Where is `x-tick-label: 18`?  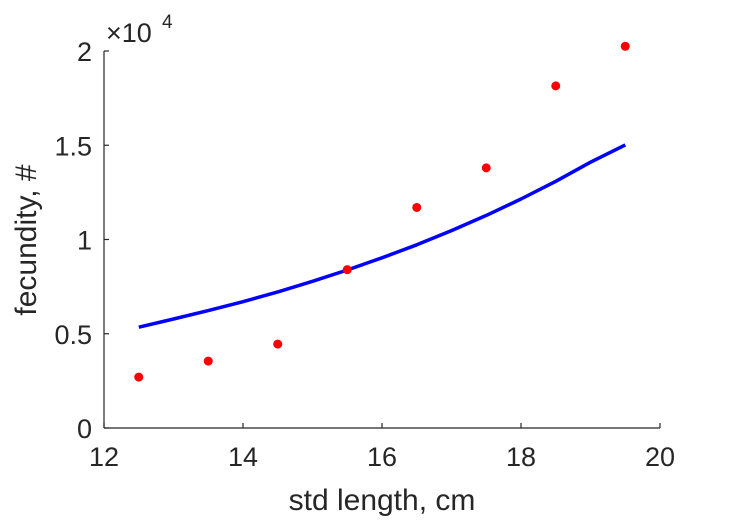 x-tick-label: 18 is located at coordinates (521, 457).